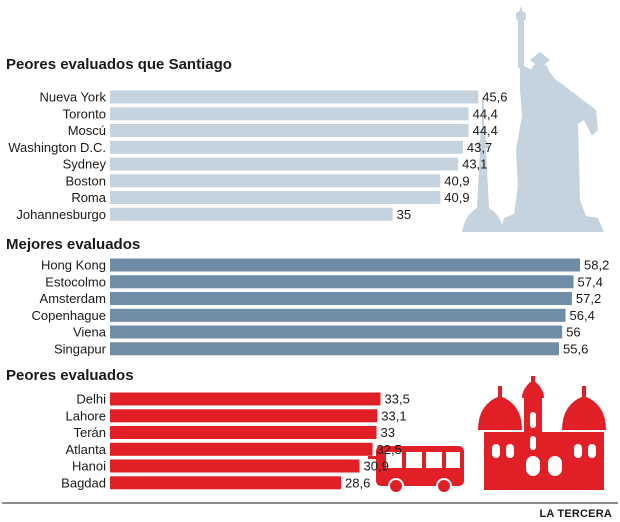 The height and width of the screenshot is (522, 620). Describe the element at coordinates (376, 466) in the screenshot. I see `value-label-2-4: 30,9` at that location.